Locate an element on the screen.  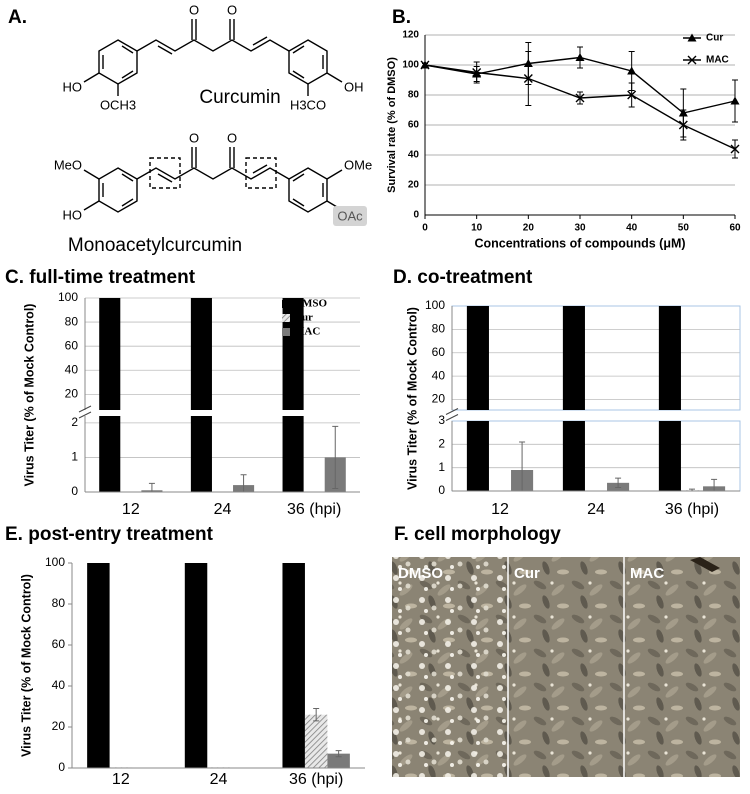
panel-title: F. cell morphology is located at coordinates (477, 534).